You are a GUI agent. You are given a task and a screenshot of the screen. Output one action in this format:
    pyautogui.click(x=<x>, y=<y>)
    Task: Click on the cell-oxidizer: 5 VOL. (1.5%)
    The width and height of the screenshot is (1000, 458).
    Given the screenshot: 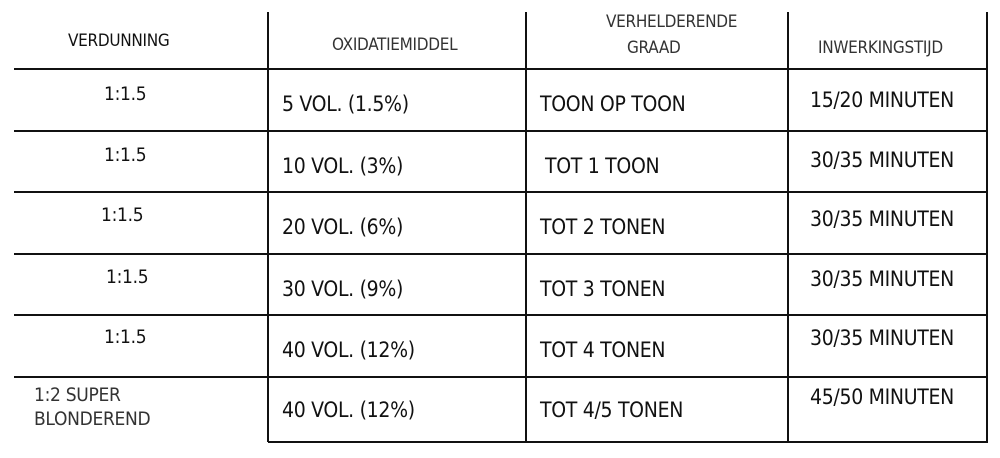 What is the action you would take?
    pyautogui.click(x=345, y=104)
    